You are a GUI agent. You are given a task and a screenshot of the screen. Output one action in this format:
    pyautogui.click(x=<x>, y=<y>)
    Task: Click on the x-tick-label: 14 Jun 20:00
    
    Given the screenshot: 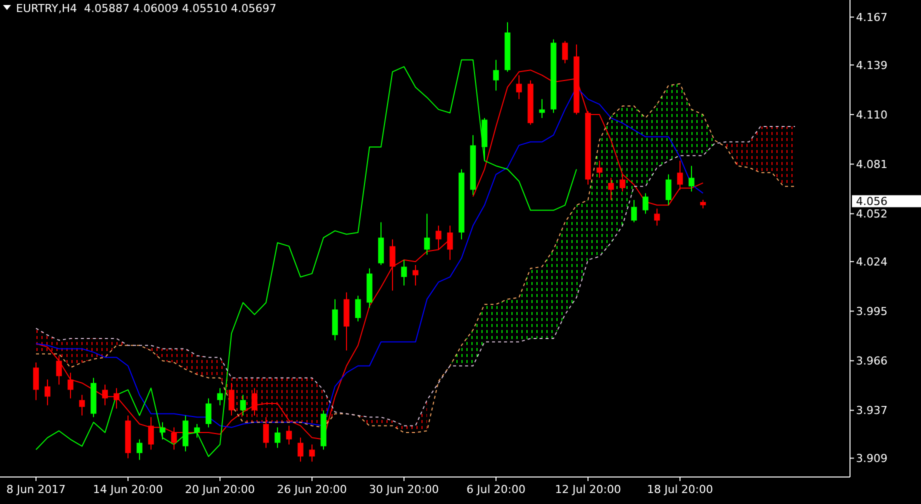 What is the action you would take?
    pyautogui.click(x=128, y=489)
    